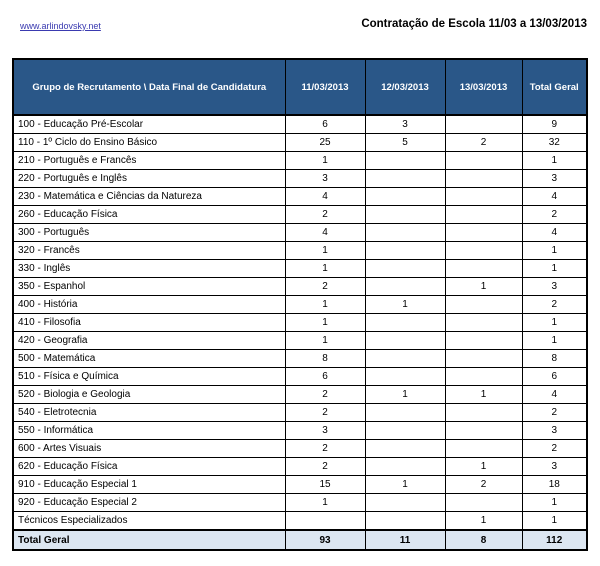 This screenshot has width=600, height=566. Describe the element at coordinates (554, 87) in the screenshot. I see `header-cell-total: Total Geral` at that location.